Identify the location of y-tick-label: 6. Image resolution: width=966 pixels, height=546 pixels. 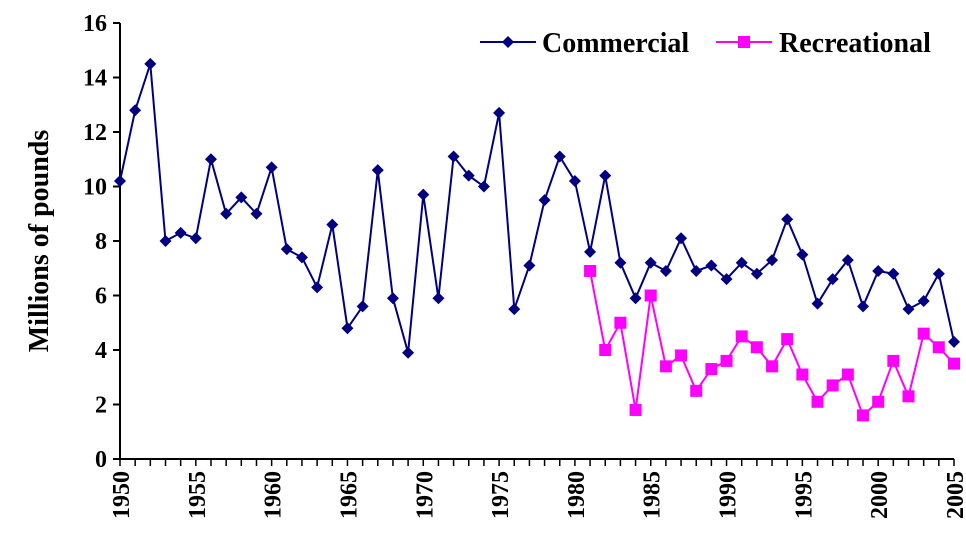
(101, 297).